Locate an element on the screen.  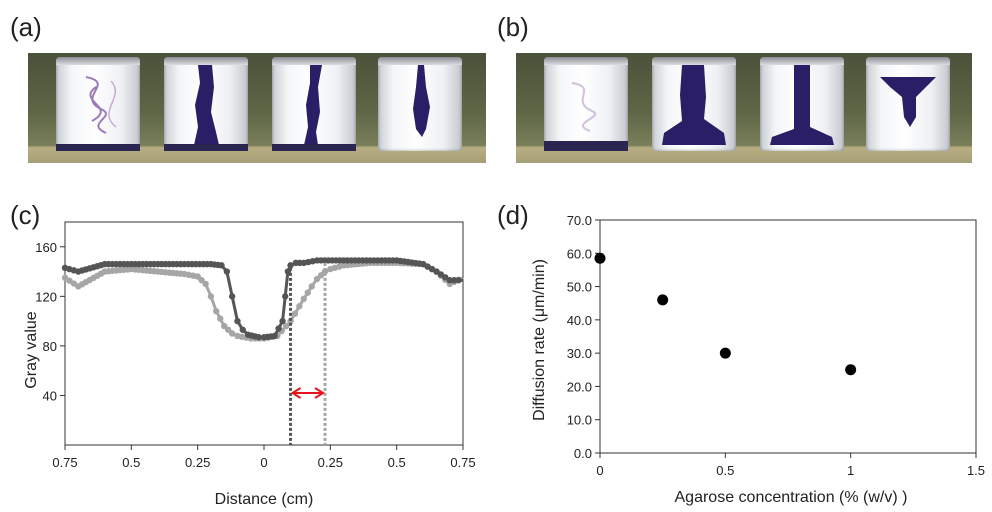
chart-c-ytick-label-1: 80 is located at coordinates (50, 346).